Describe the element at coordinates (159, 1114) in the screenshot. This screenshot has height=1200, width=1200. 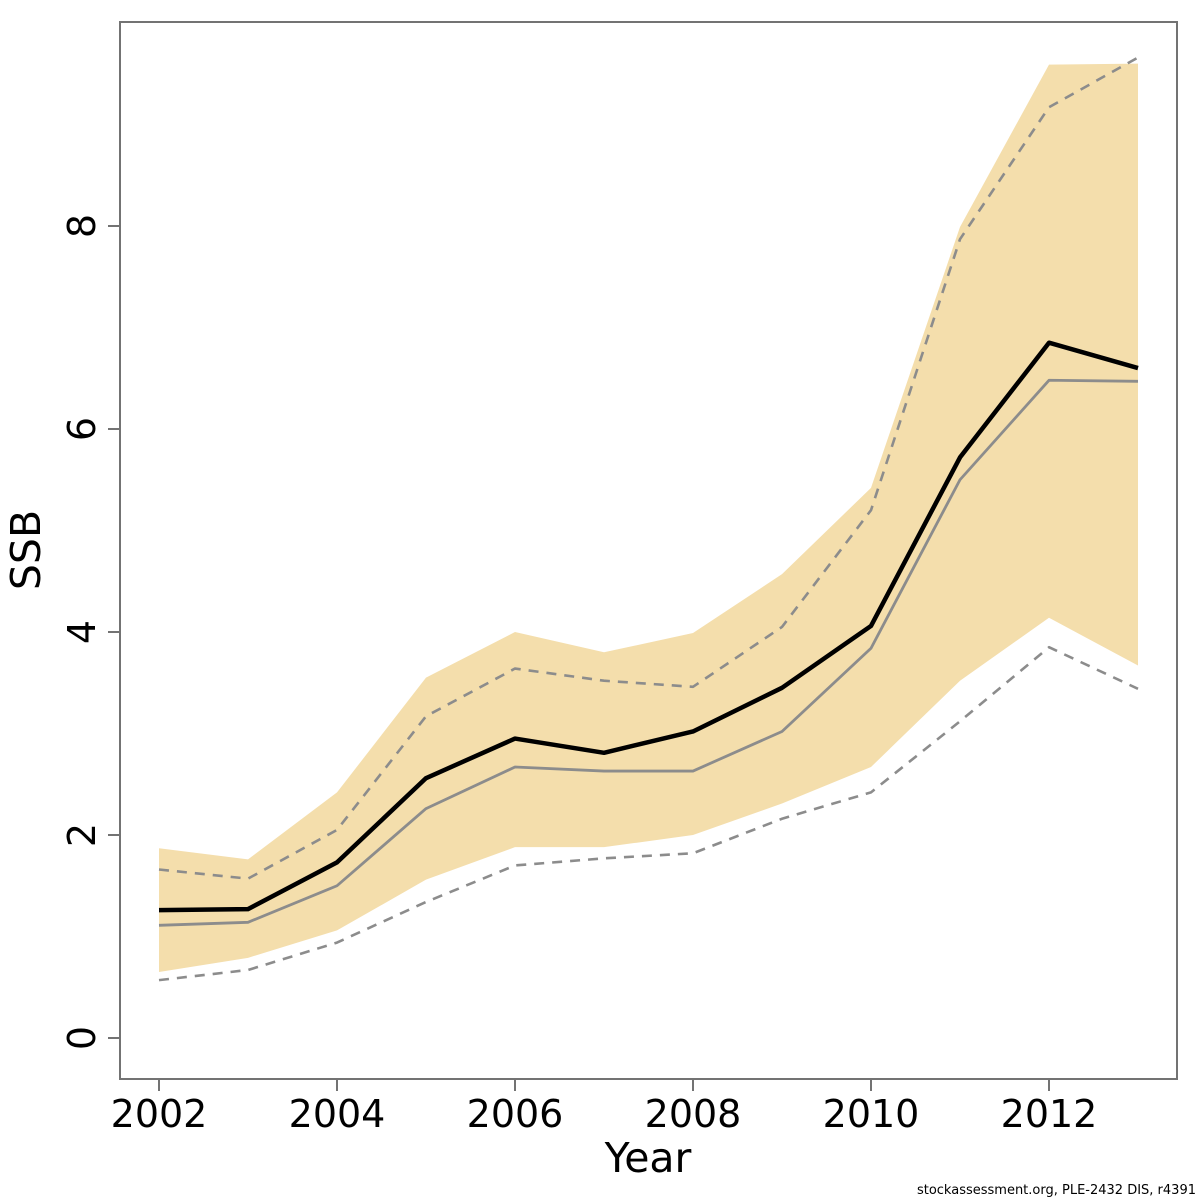
I see `x-tick-label: 2002` at that location.